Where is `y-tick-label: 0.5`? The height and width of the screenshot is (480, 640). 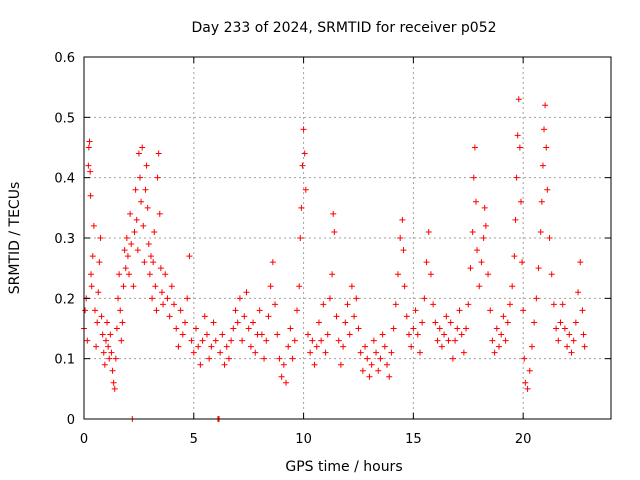 y-tick-label: 0.5 is located at coordinates (64, 118).